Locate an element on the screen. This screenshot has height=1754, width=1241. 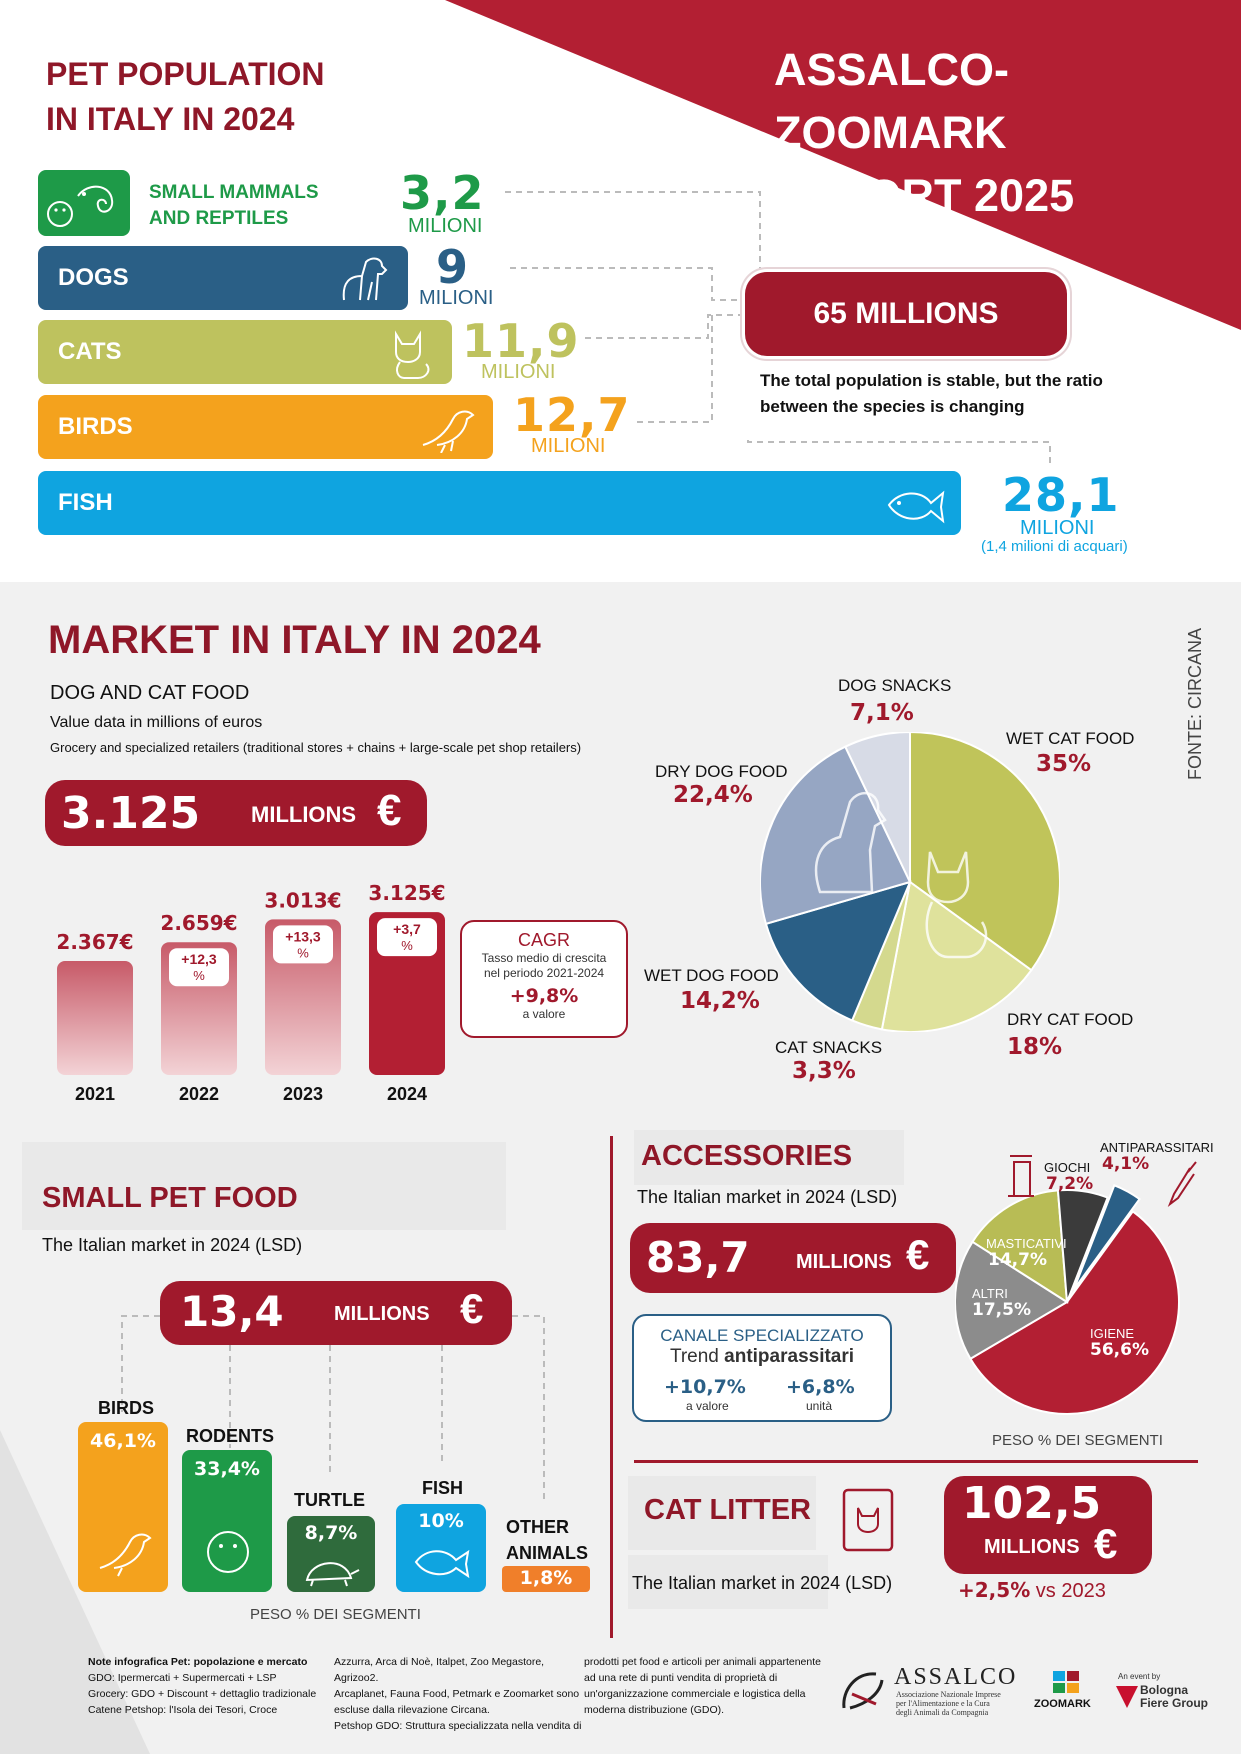
acc-label-giochi: GIOCHI is located at coordinates (1067, 1167).